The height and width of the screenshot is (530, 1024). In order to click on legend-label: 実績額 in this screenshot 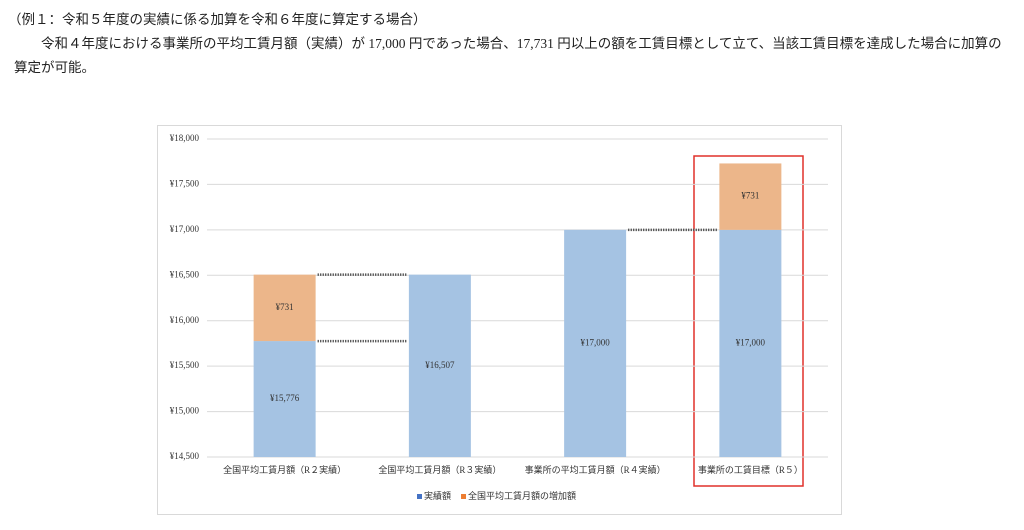, I will do `click(437, 495)`.